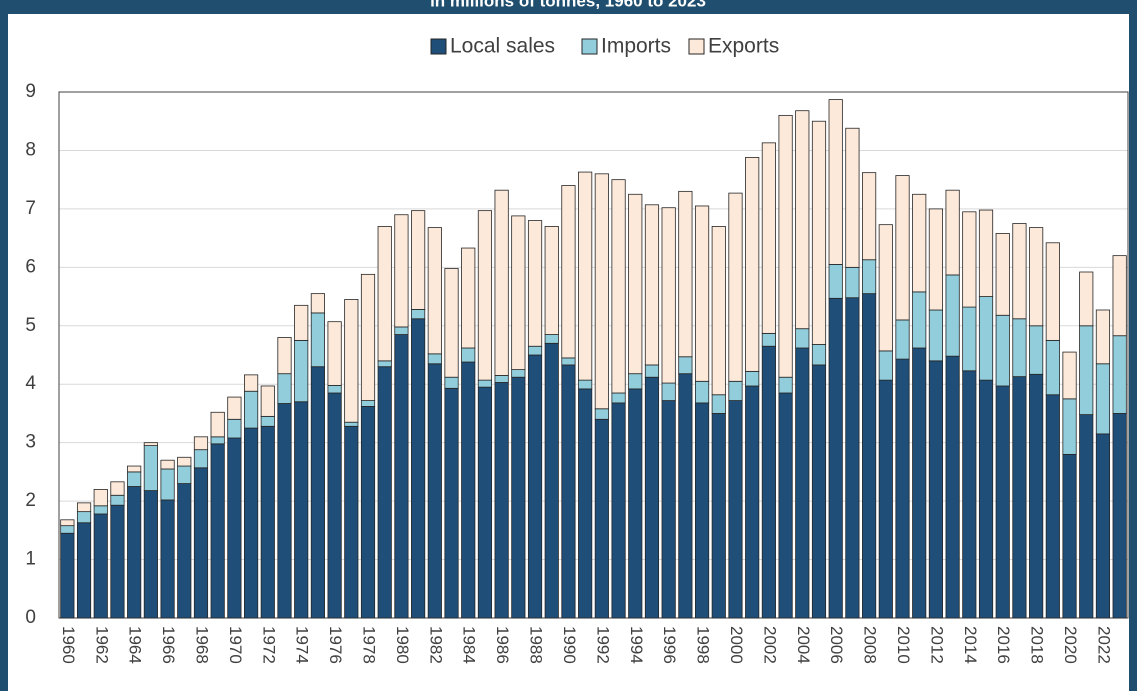 This screenshot has width=1137, height=691. Describe the element at coordinates (970, 645) in the screenshot. I see `x-tick-label: 2014` at that location.